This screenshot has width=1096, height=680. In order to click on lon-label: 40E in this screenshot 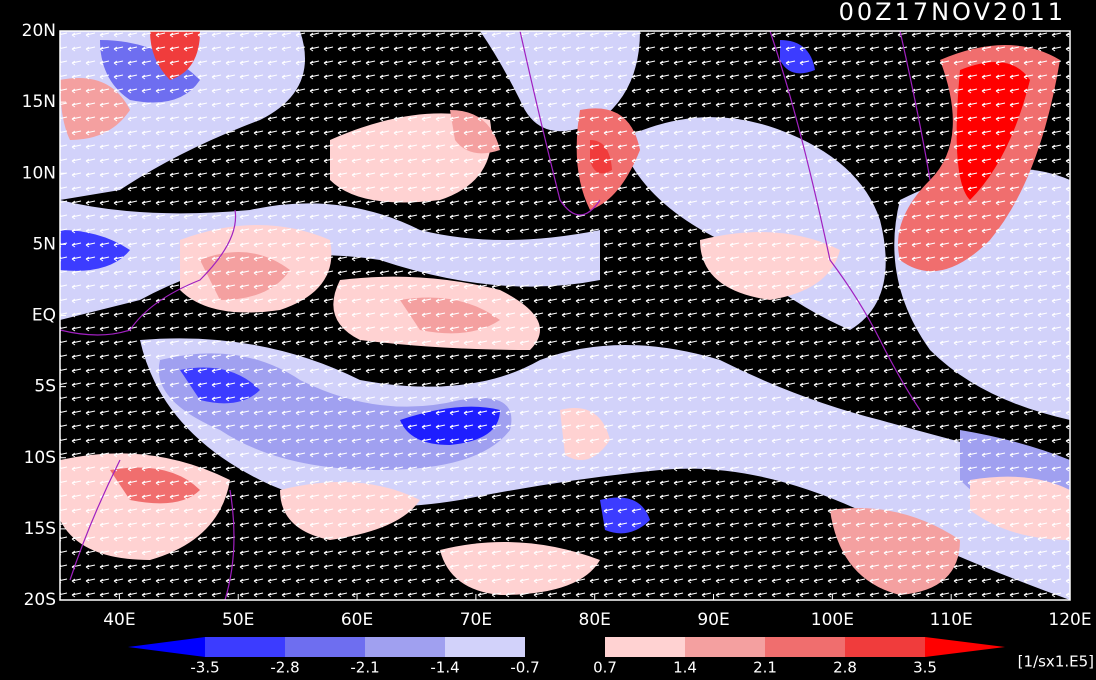, I will do `click(119, 620)`.